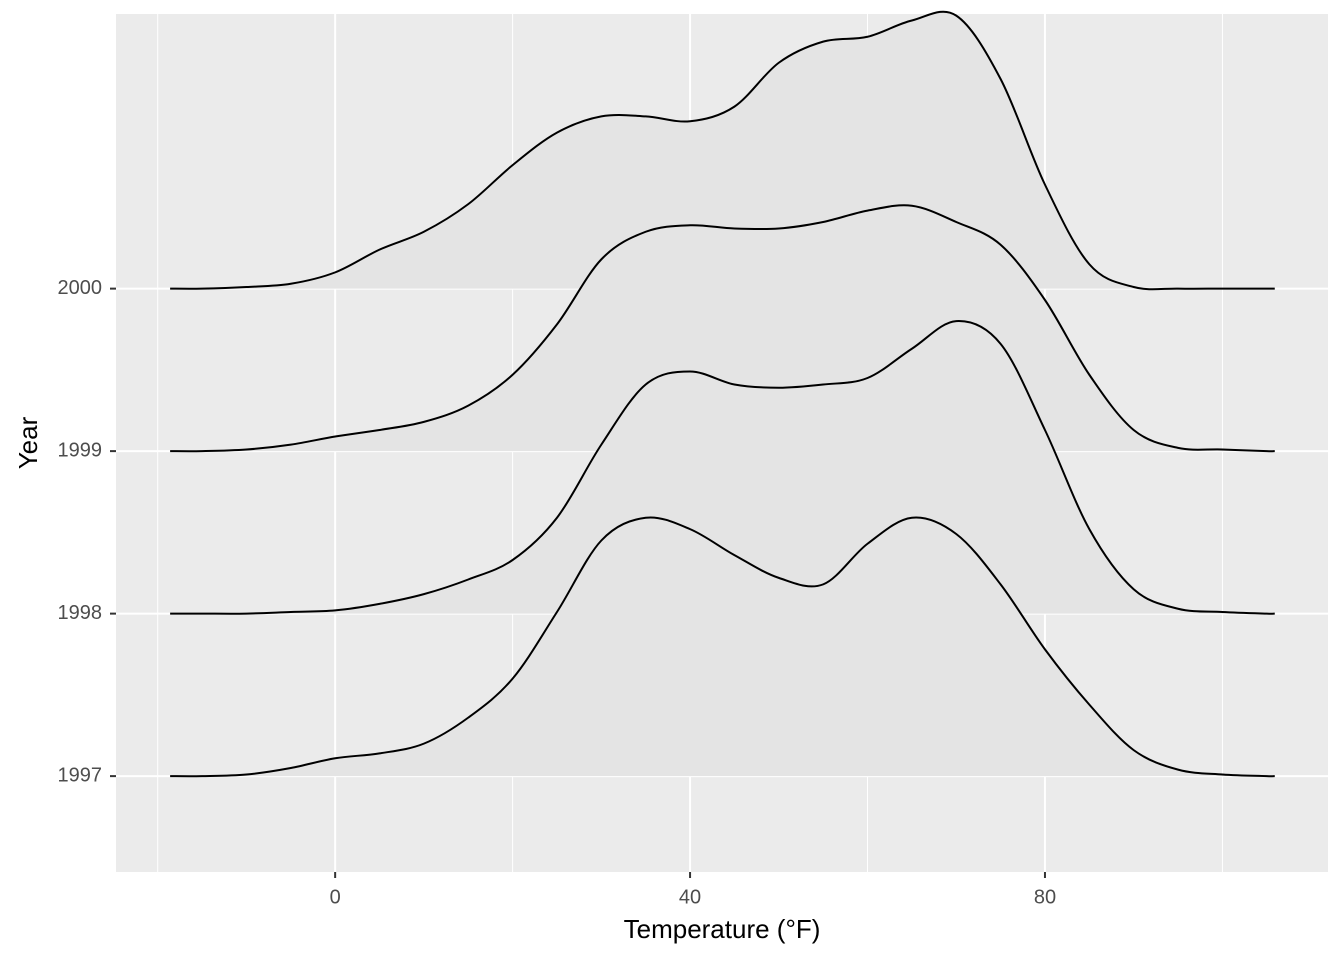 This screenshot has height=960, width=1344. Describe the element at coordinates (80, 775) in the screenshot. I see `y-tick-label: 1997` at that location.